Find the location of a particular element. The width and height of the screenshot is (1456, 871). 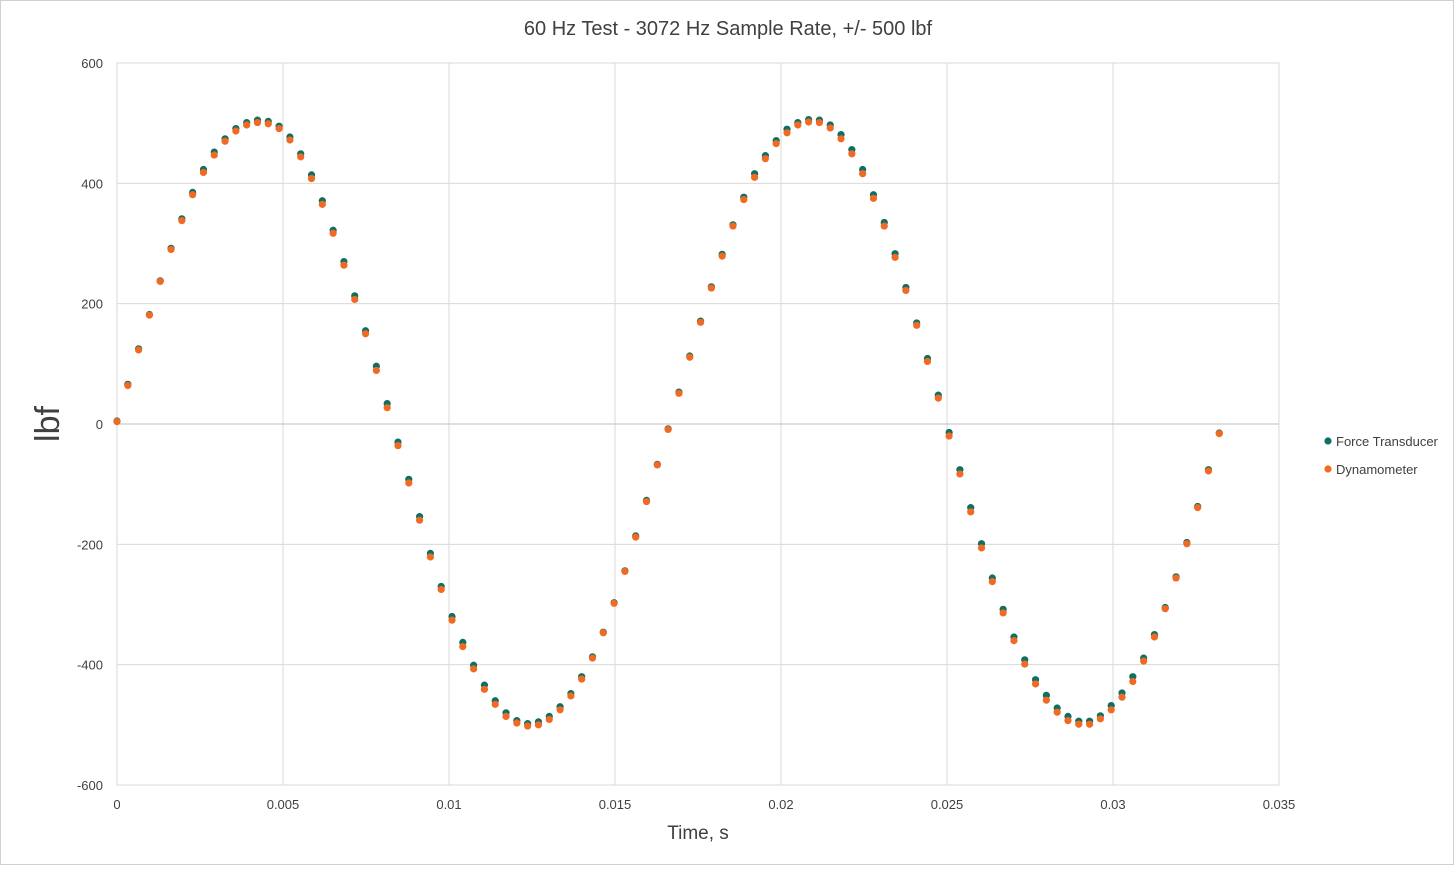

x-tick-label: 0.03 is located at coordinates (1112, 804).